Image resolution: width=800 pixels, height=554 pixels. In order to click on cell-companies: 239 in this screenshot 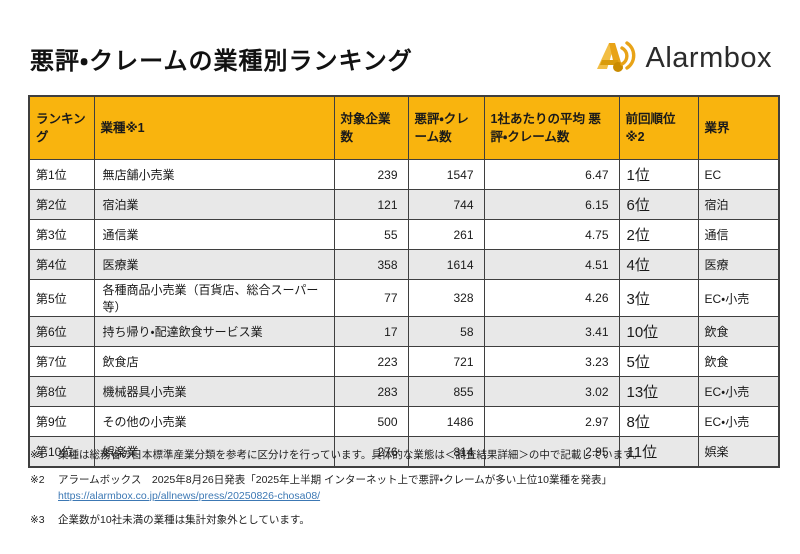, I will do `click(371, 174)`.